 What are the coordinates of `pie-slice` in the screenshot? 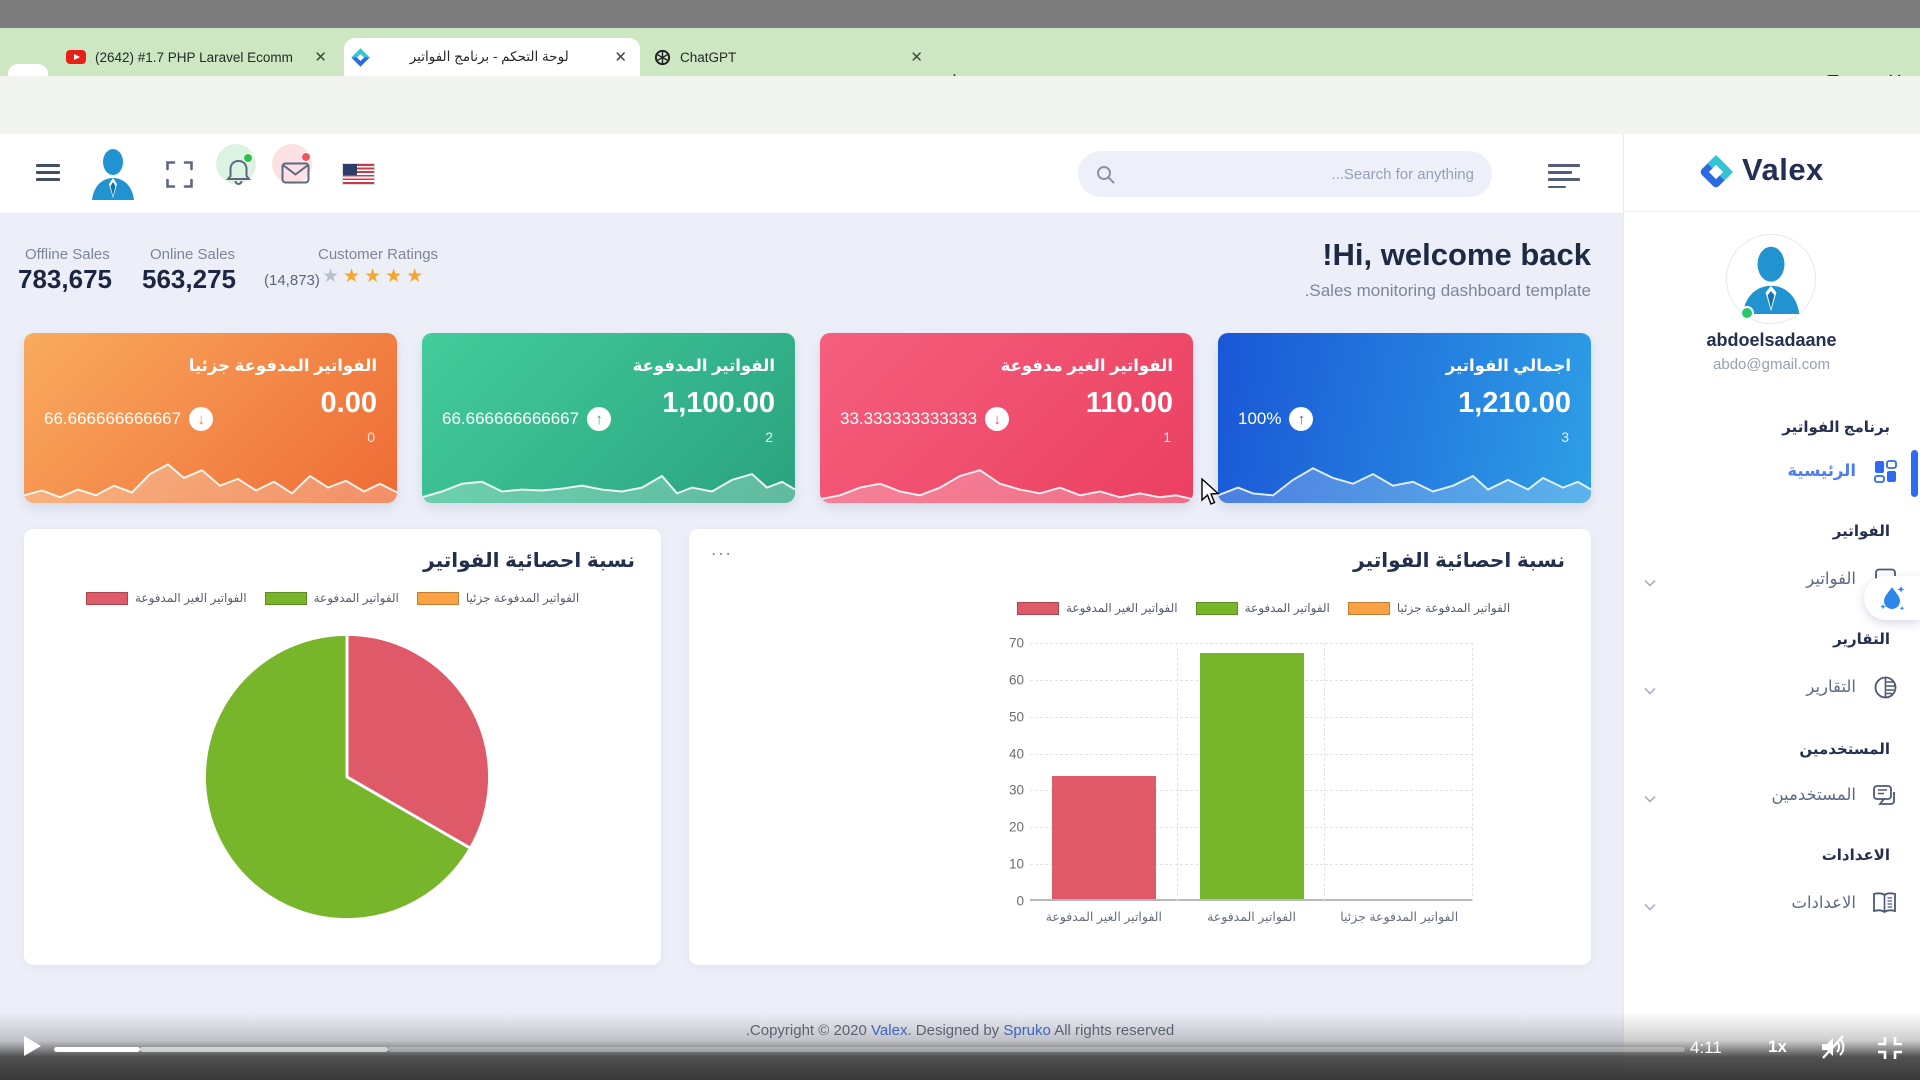 It's located at (338, 777).